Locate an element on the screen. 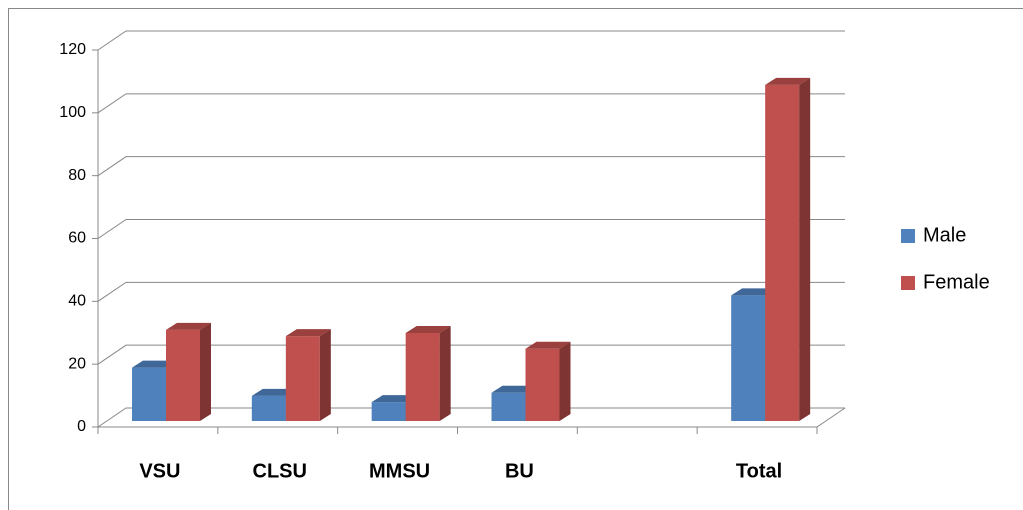 Image resolution: width=1023 pixels, height=510 pixels. x-tick-label: CLSU is located at coordinates (280, 471).